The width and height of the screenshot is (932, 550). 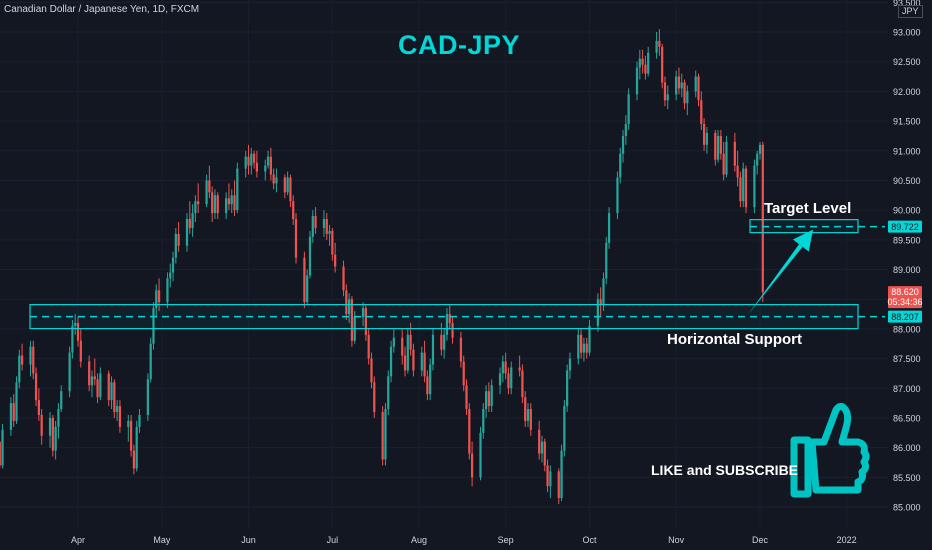 What do you see at coordinates (905, 226) in the screenshot?
I see `target-price-label: 89.722` at bounding box center [905, 226].